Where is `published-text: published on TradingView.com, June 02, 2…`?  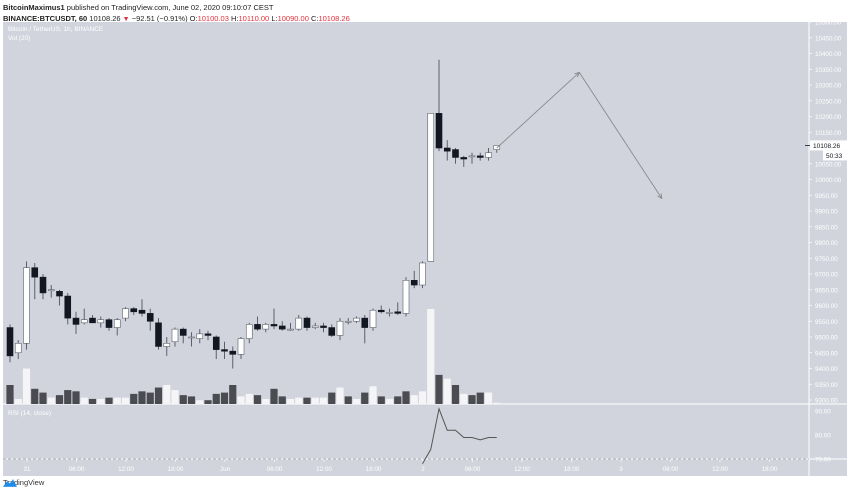 published-text: published on TradingView.com, June 02, 2… is located at coordinates (170, 7).